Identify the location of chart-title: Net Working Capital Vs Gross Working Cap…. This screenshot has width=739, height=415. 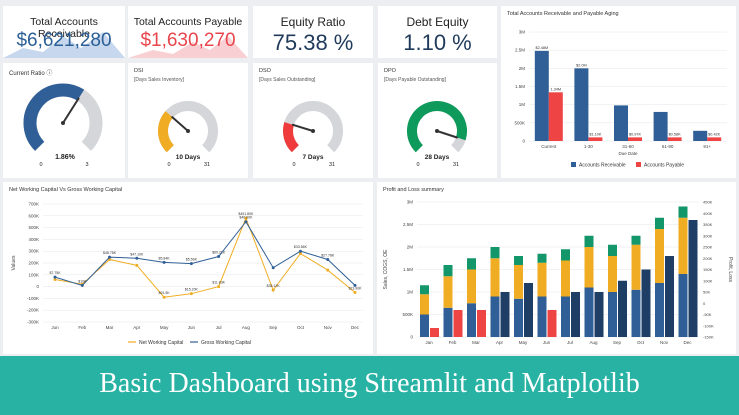
(66, 190).